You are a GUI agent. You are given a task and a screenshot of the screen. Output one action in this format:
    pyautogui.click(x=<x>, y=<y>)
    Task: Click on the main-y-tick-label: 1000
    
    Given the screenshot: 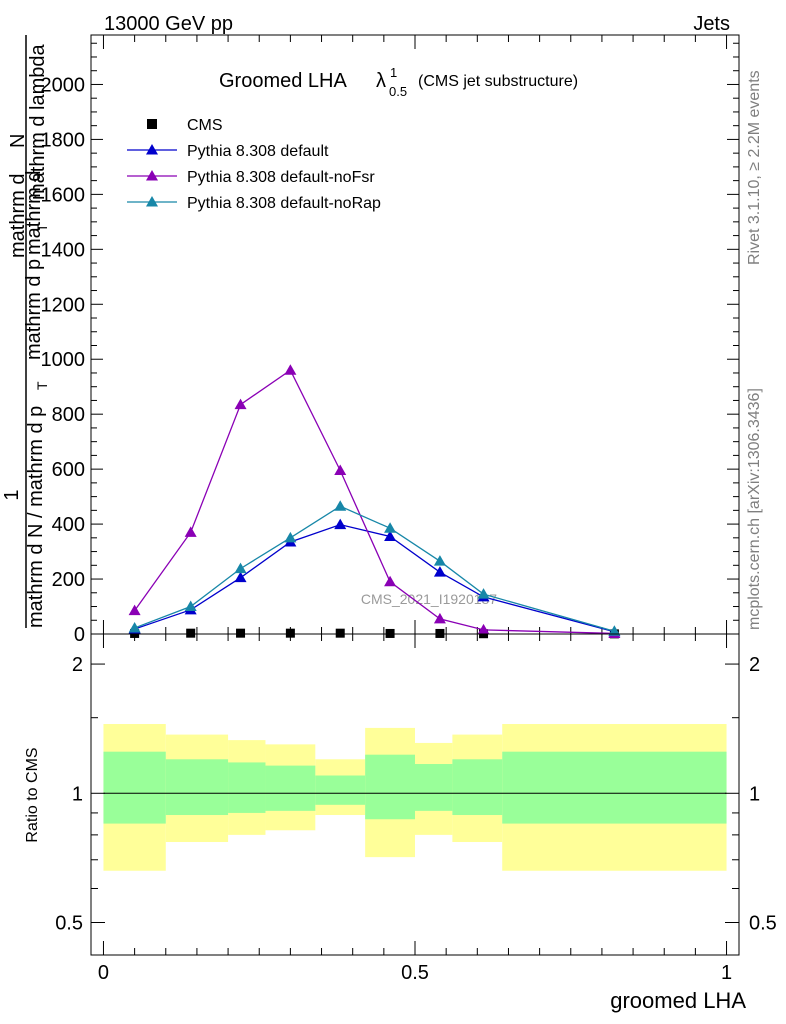 What is the action you would take?
    pyautogui.click(x=63, y=360)
    